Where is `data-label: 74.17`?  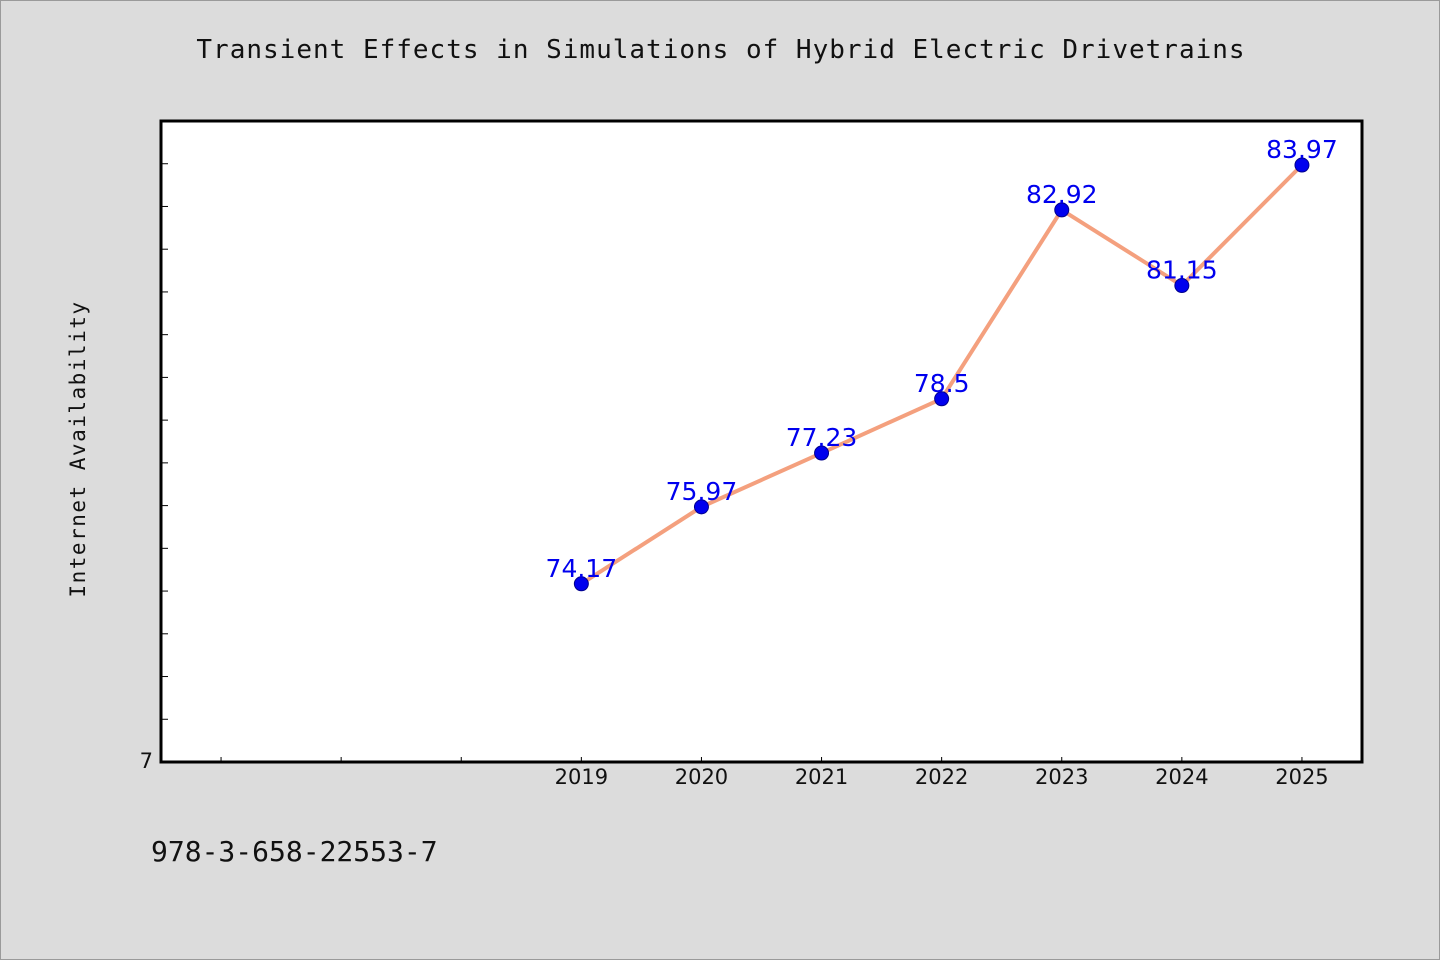
data-label: 74.17 is located at coordinates (582, 568).